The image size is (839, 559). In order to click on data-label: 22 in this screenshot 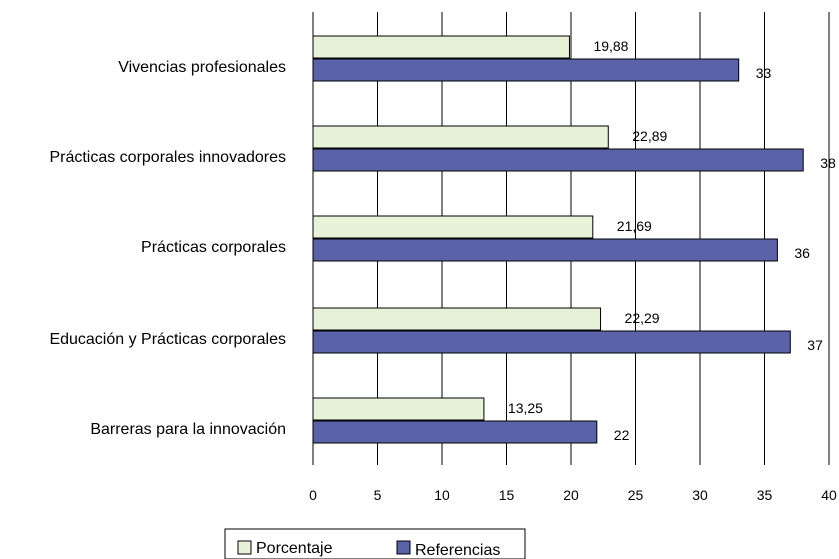, I will do `click(622, 435)`.